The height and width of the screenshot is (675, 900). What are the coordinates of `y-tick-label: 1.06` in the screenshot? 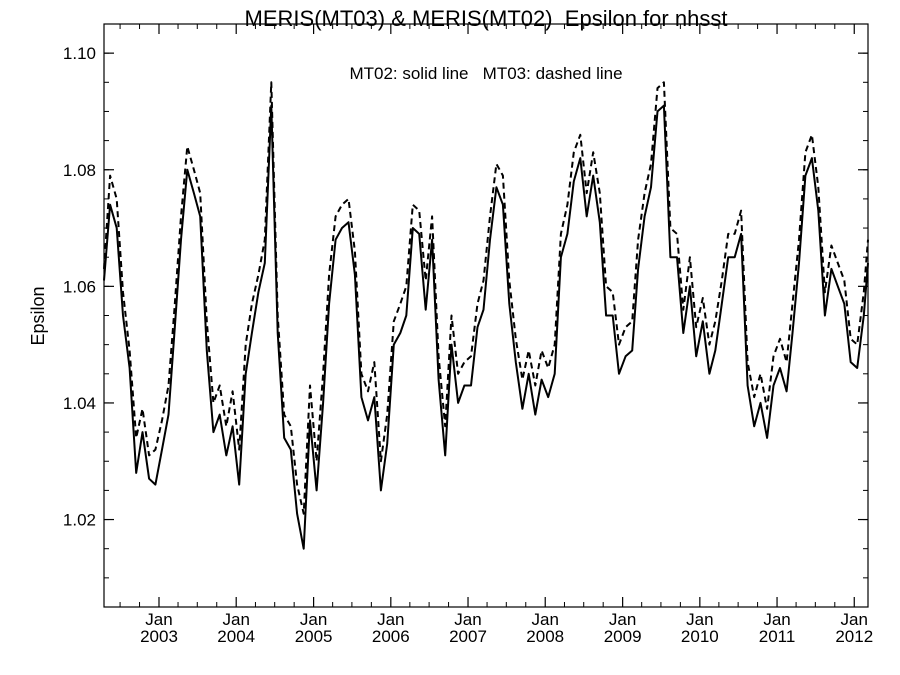 It's located at (79, 286).